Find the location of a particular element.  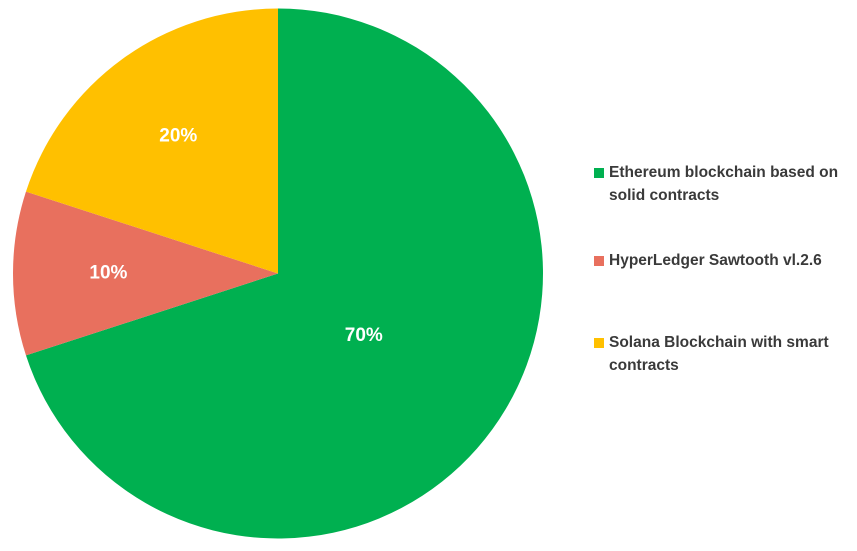

legend-swatch-ethereum is located at coordinates (599, 173).